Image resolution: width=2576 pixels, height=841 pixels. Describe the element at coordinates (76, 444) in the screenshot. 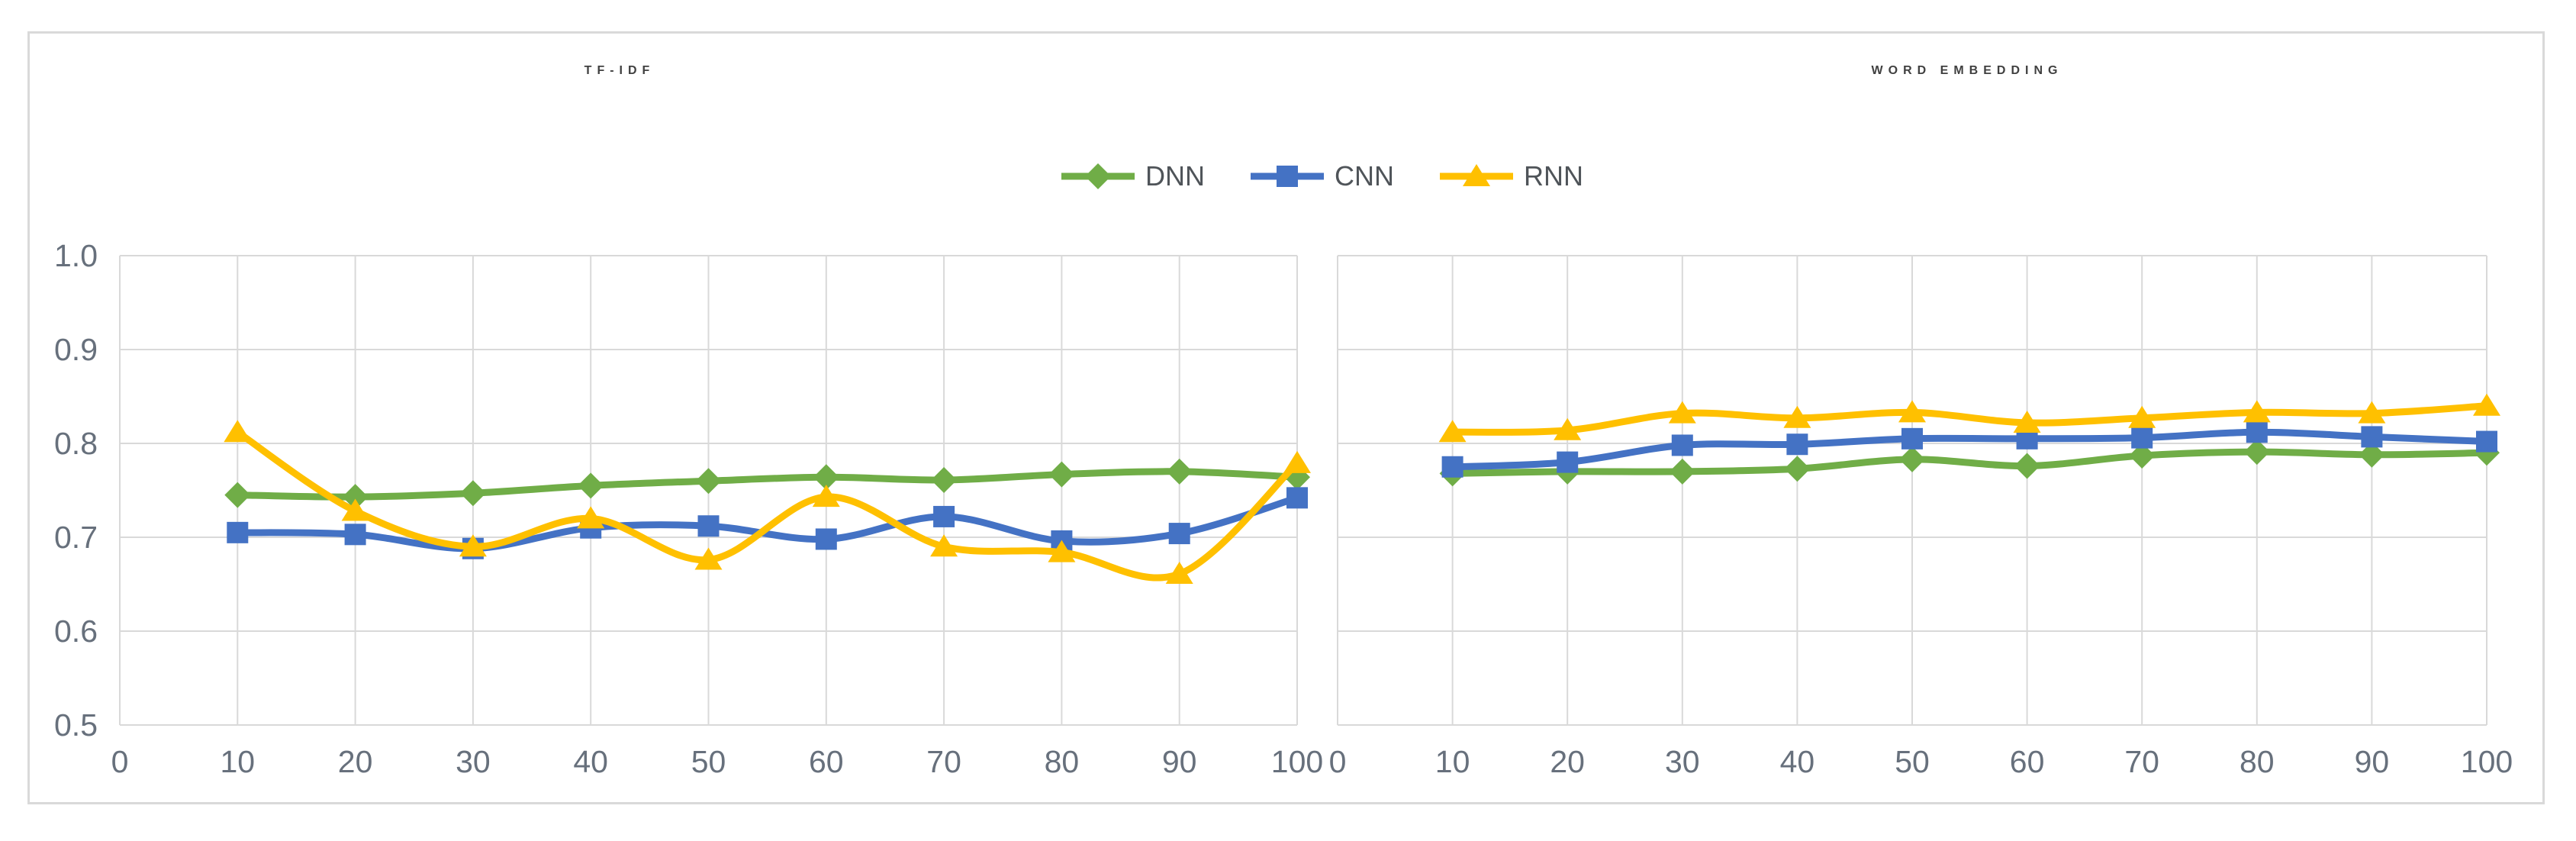

I see `y-tick-label: 0.8` at that location.